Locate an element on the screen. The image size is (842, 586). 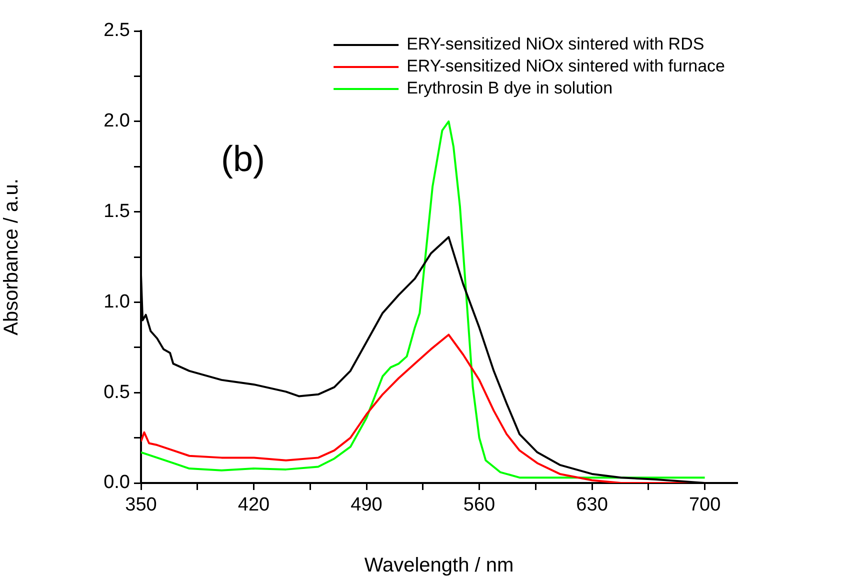
x-tick-label: 420 is located at coordinates (254, 505).